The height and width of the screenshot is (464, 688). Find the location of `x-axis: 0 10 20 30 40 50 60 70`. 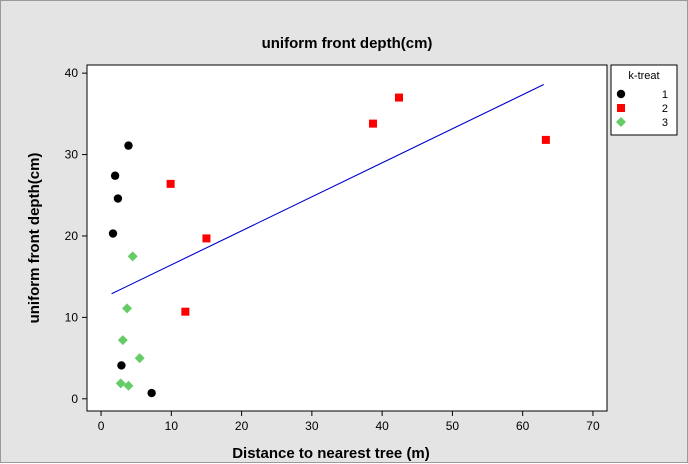

x-axis: 0 10 20 30 40 50 60 70 is located at coordinates (349, 422).